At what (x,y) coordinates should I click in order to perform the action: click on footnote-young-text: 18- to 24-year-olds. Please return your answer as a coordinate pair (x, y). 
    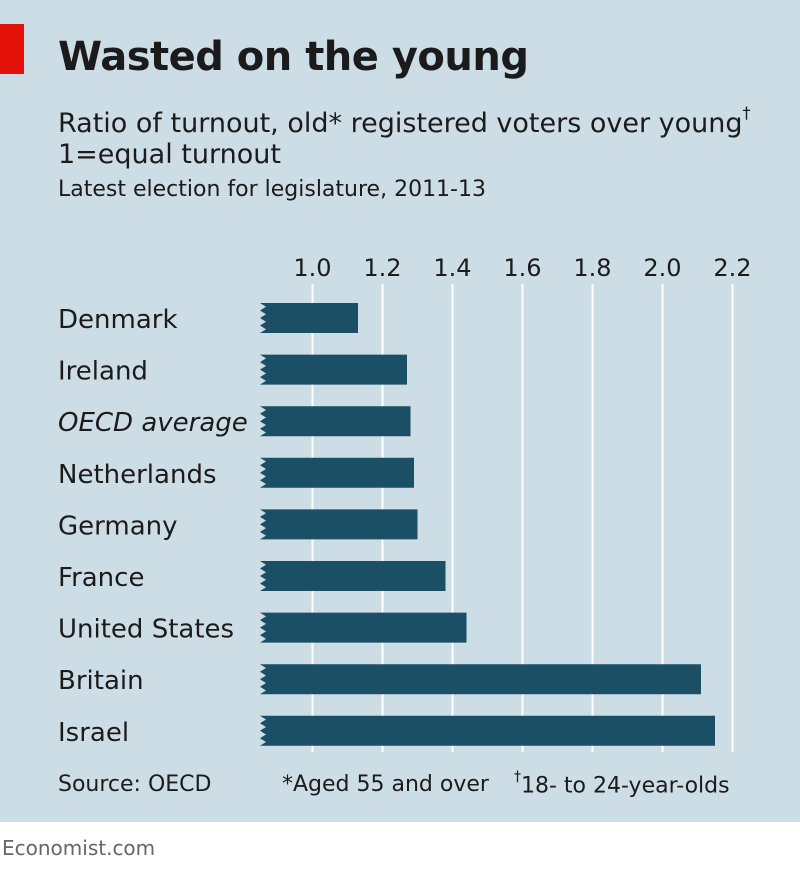
    Looking at the image, I should click on (625, 786).